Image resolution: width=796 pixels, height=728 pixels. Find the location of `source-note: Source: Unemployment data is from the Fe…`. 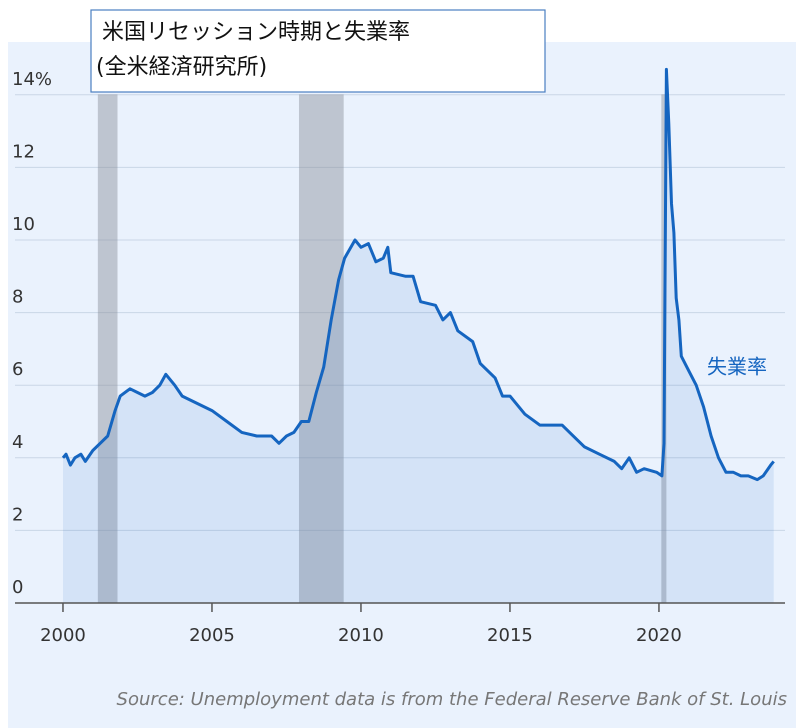

source-note: Source: Unemployment data is from the Fe… is located at coordinates (452, 699).